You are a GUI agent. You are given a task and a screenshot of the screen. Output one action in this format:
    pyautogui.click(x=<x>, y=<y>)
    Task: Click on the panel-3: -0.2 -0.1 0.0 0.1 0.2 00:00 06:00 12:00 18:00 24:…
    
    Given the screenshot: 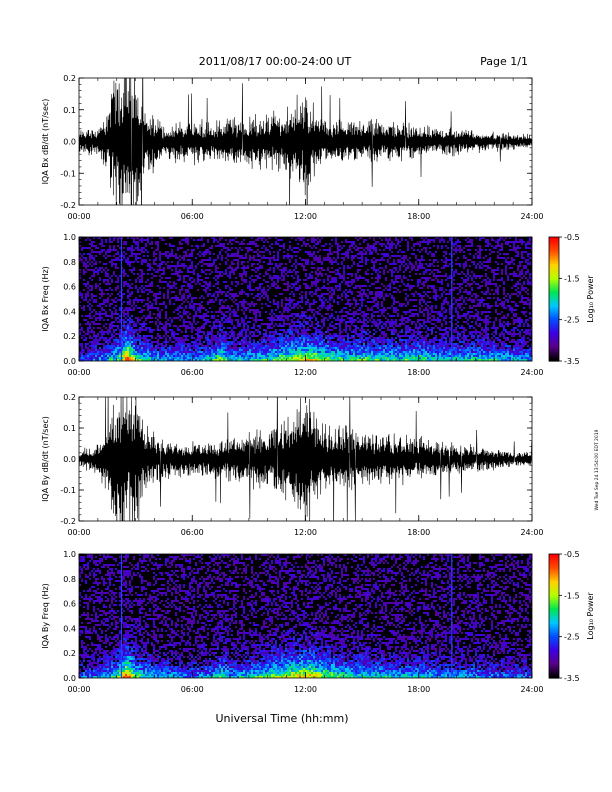 What is the action you would take?
    pyautogui.click(x=292, y=465)
    